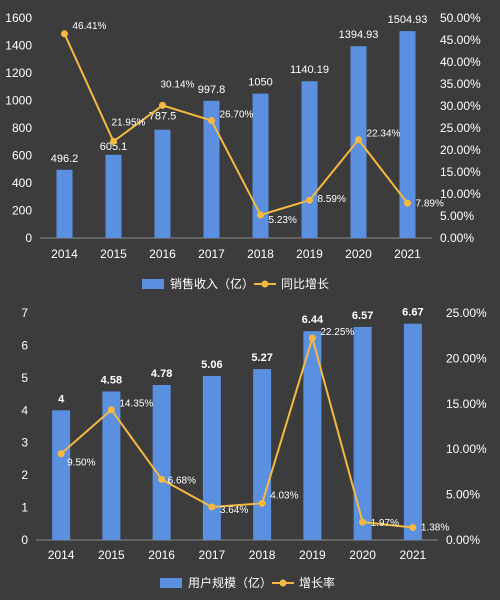 The width and height of the screenshot is (500, 600). I want to click on left-axis-tick-label: 4, so click(24, 410).